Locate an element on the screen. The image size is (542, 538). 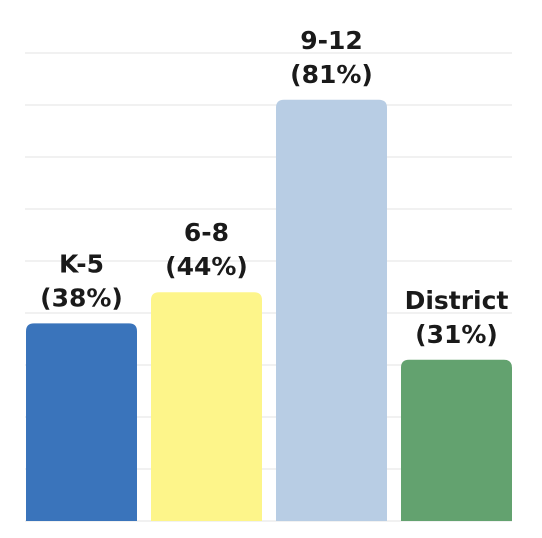
category-label: 6-8 is located at coordinates (206, 232).